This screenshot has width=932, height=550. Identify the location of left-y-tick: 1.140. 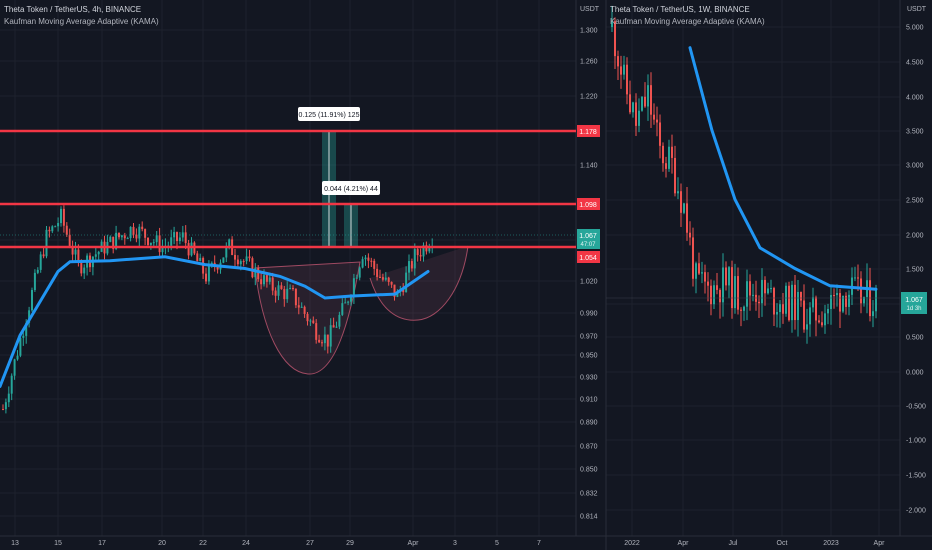
(589, 166).